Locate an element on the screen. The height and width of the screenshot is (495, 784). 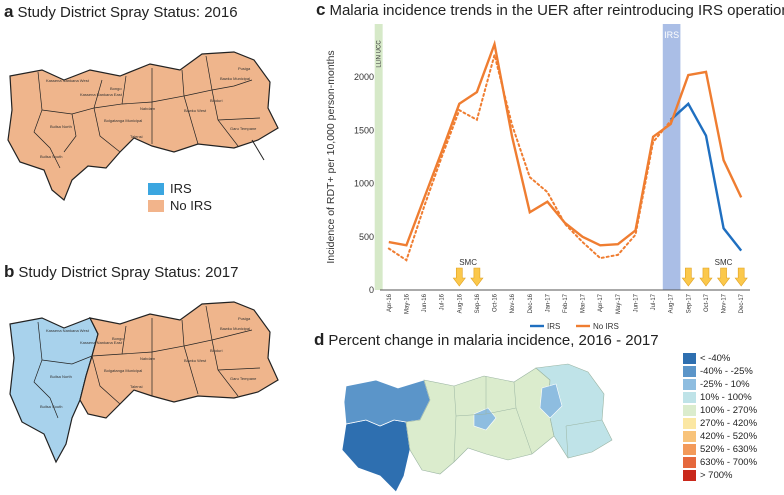
panel-b-title: b Study District Spray Status: 2017 is located at coordinates (121, 271).